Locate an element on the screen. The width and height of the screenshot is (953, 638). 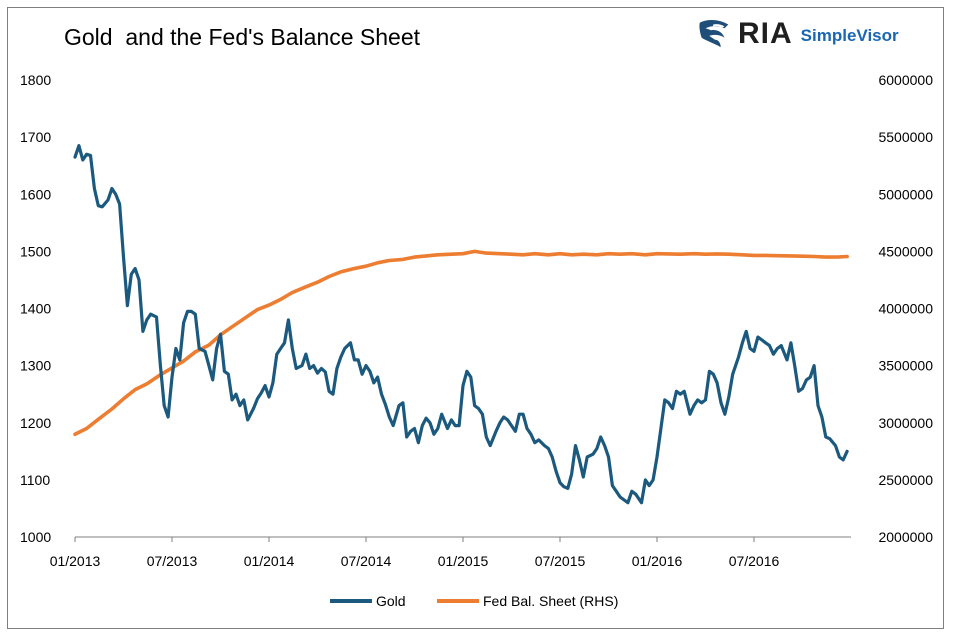
x-tick-label: 01/2016 is located at coordinates (657, 561).